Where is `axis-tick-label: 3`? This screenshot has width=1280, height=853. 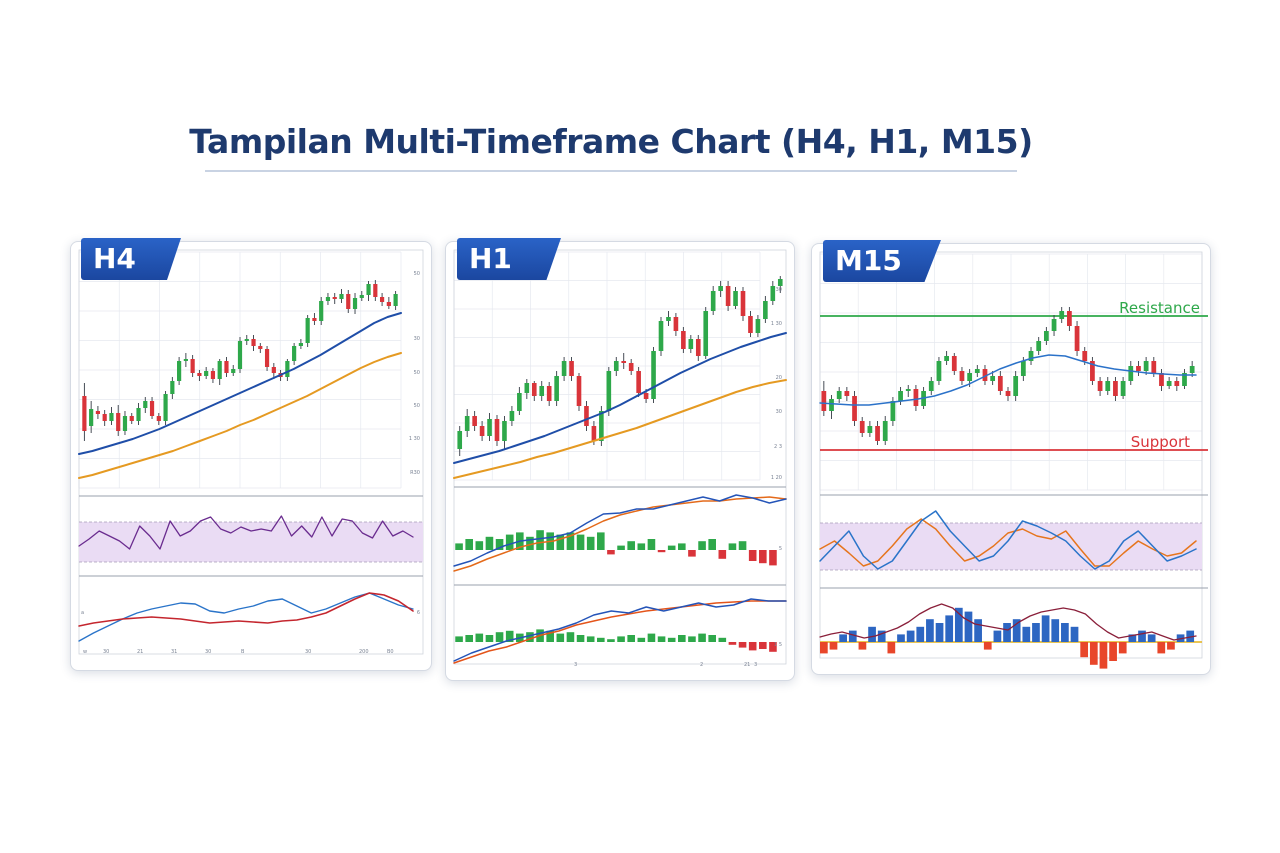 axis-tick-label: 3 is located at coordinates (575, 665).